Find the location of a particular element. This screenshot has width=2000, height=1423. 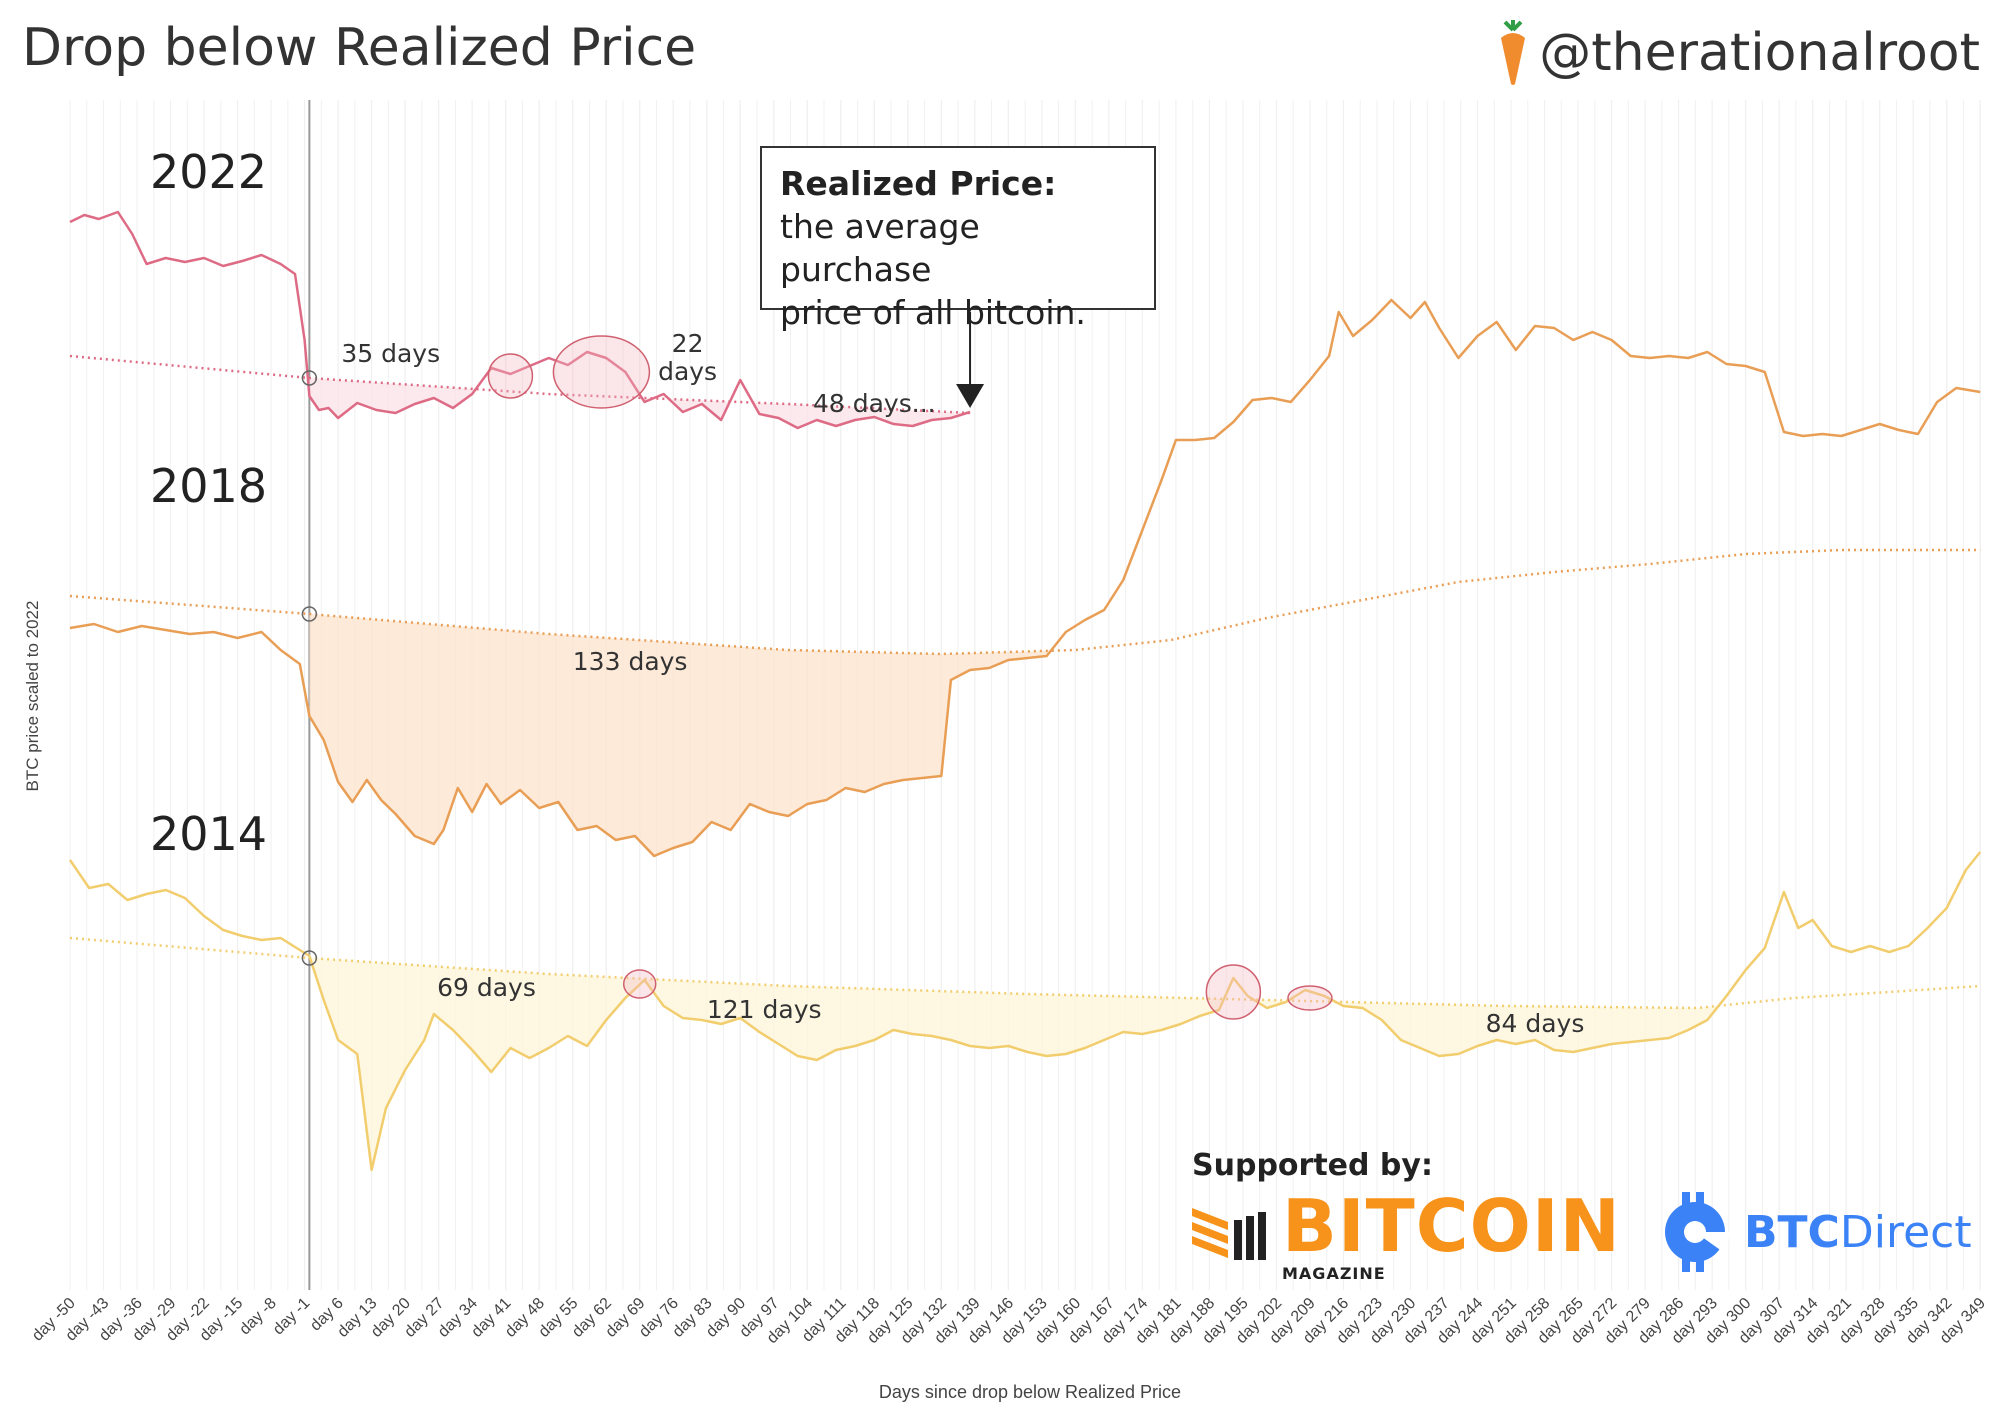

crossing-marker-2014 is located at coordinates (309, 958).